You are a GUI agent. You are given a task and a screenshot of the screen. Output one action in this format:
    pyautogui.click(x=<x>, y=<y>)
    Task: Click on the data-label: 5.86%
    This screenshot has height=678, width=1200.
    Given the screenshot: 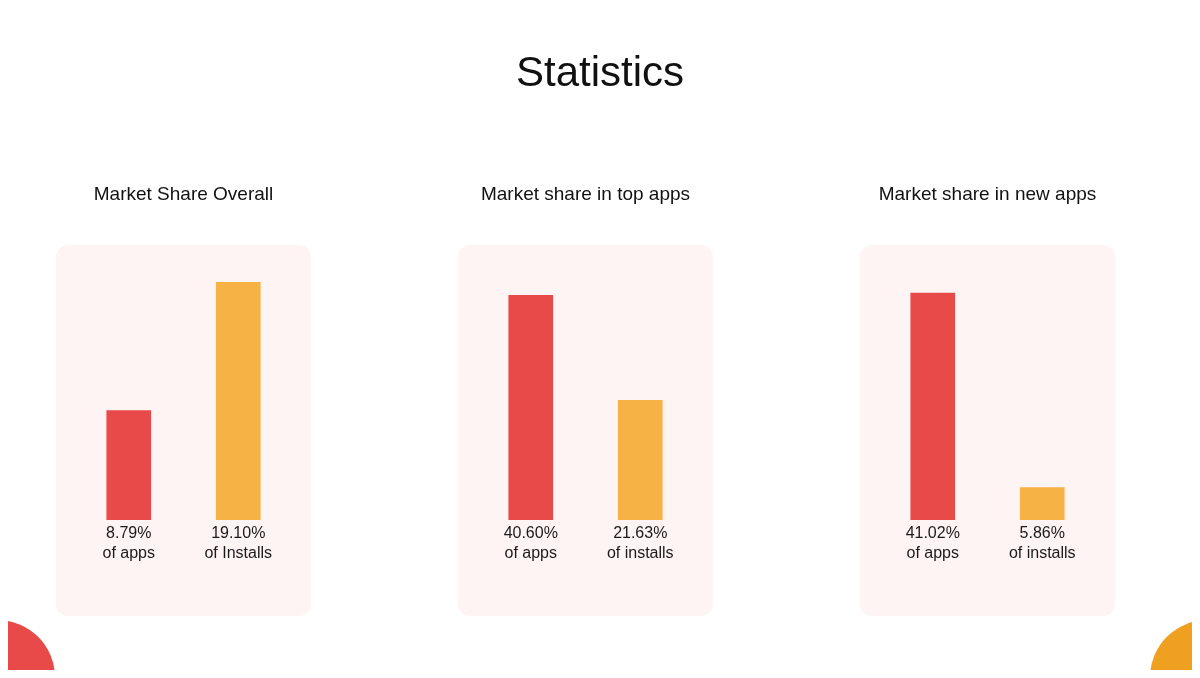 What is the action you would take?
    pyautogui.click(x=1042, y=533)
    